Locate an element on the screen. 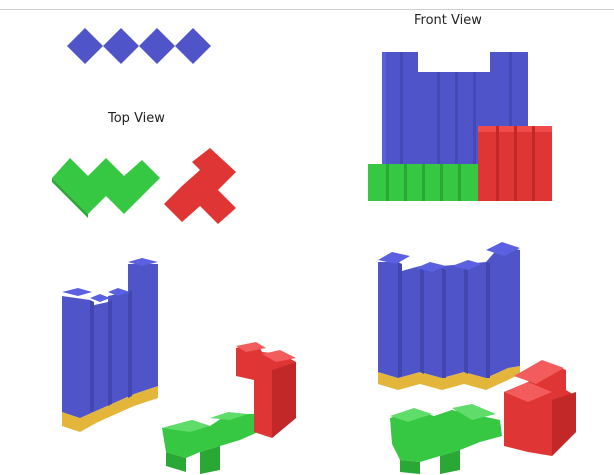 The image size is (614, 475). blue-3d-piece-right is located at coordinates (449, 316).